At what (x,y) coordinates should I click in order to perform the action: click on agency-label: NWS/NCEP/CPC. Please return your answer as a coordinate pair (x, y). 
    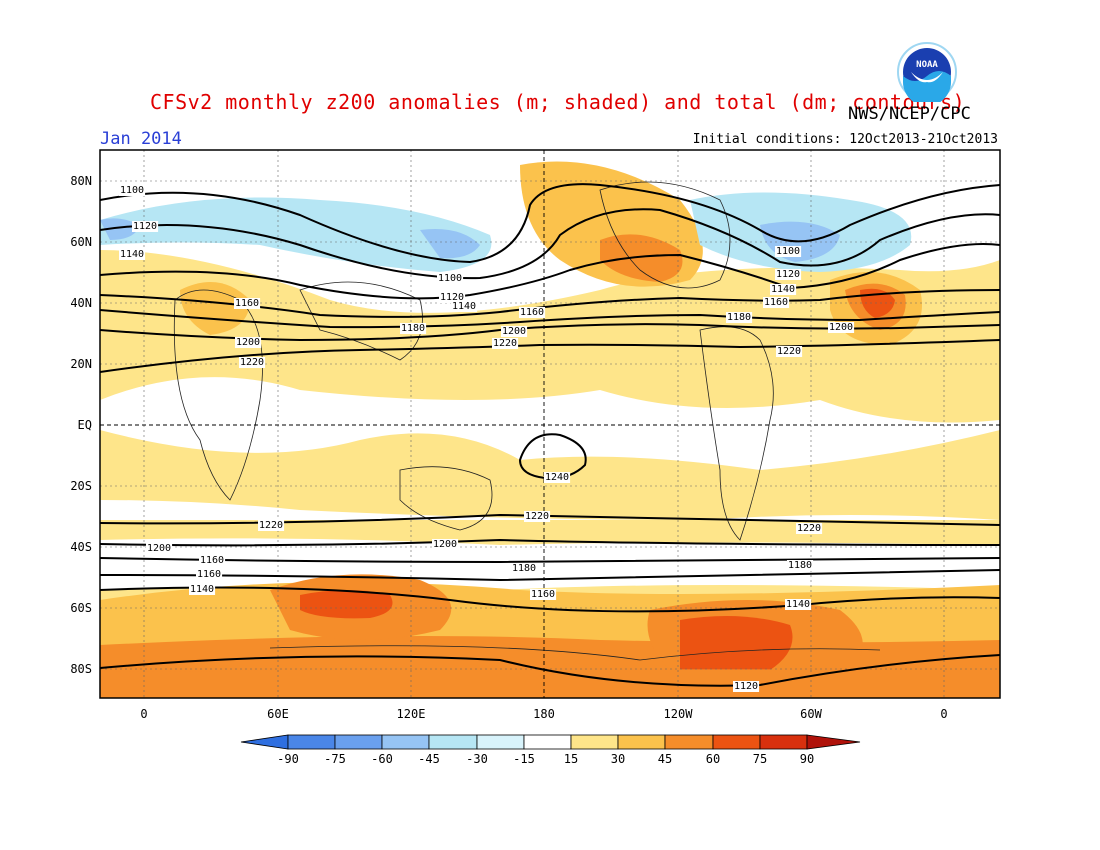
    Looking at the image, I should click on (909, 114).